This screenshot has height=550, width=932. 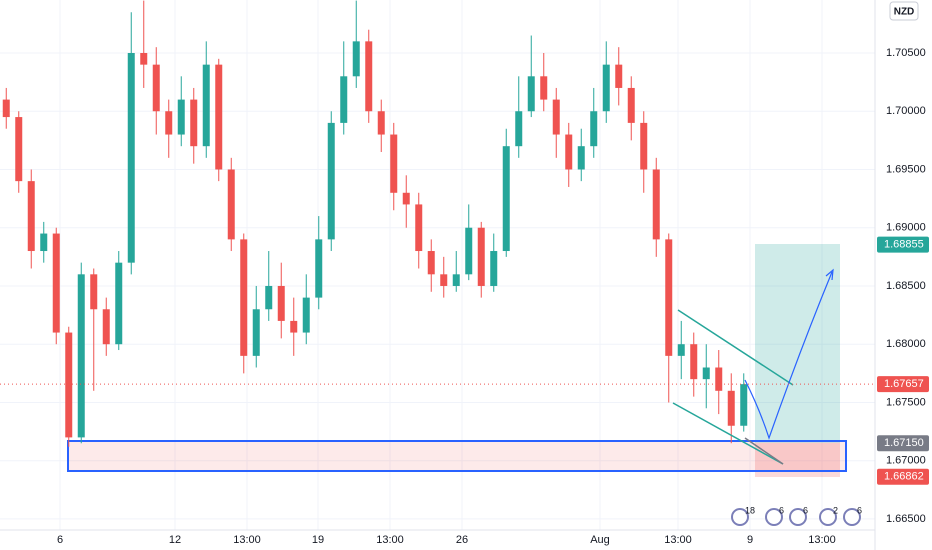 I want to click on price-tag: 1.66862, so click(x=903, y=476).